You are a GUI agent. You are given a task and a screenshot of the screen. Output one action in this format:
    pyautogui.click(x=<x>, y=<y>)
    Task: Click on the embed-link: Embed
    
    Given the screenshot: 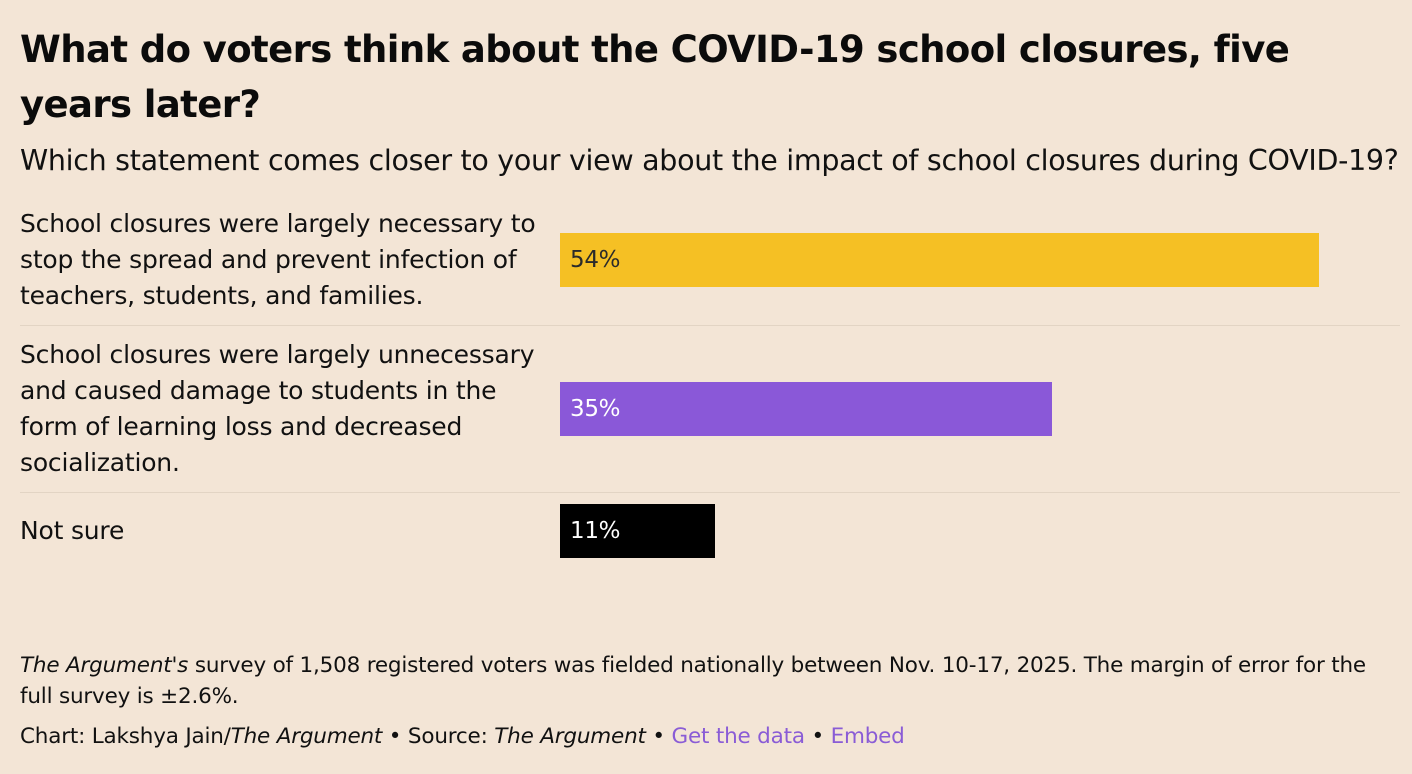 What is the action you would take?
    pyautogui.click(x=867, y=736)
    